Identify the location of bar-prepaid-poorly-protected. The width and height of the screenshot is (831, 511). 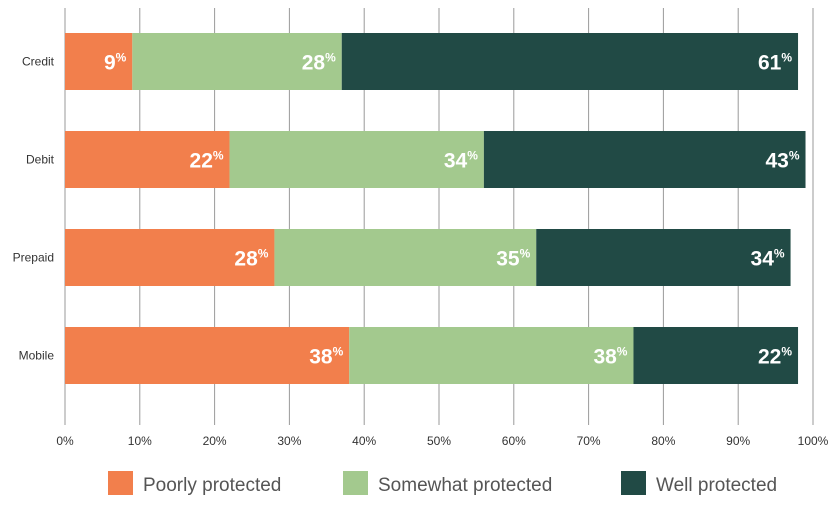
(170, 257).